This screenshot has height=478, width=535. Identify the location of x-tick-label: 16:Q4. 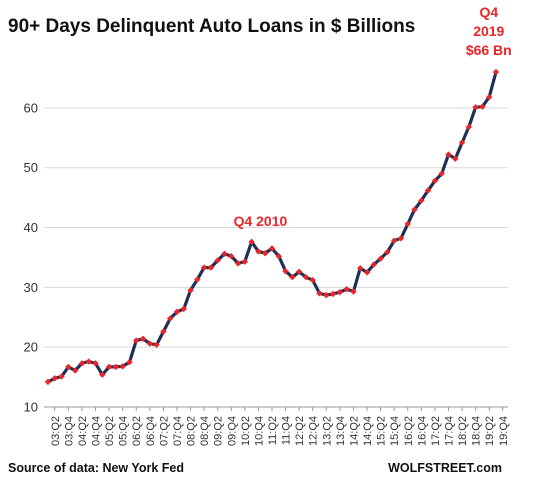
(422, 431).